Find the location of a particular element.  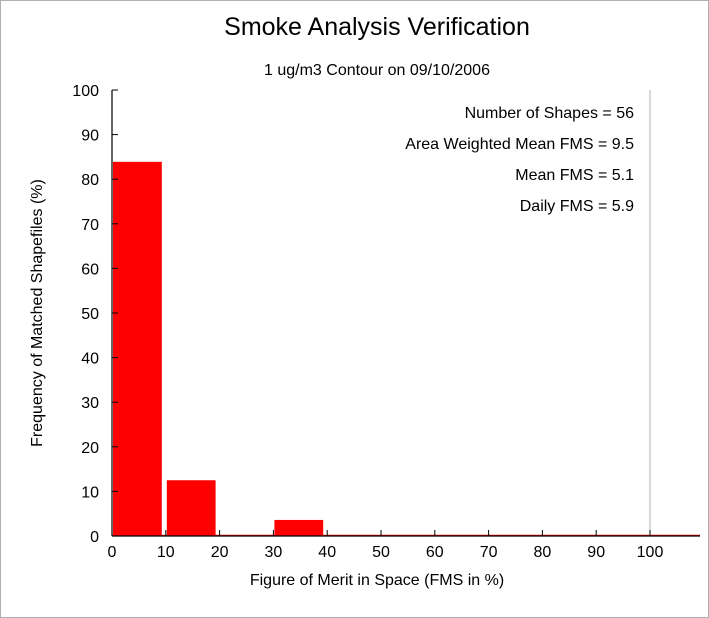

y-tick-label: 10 is located at coordinates (90, 492).